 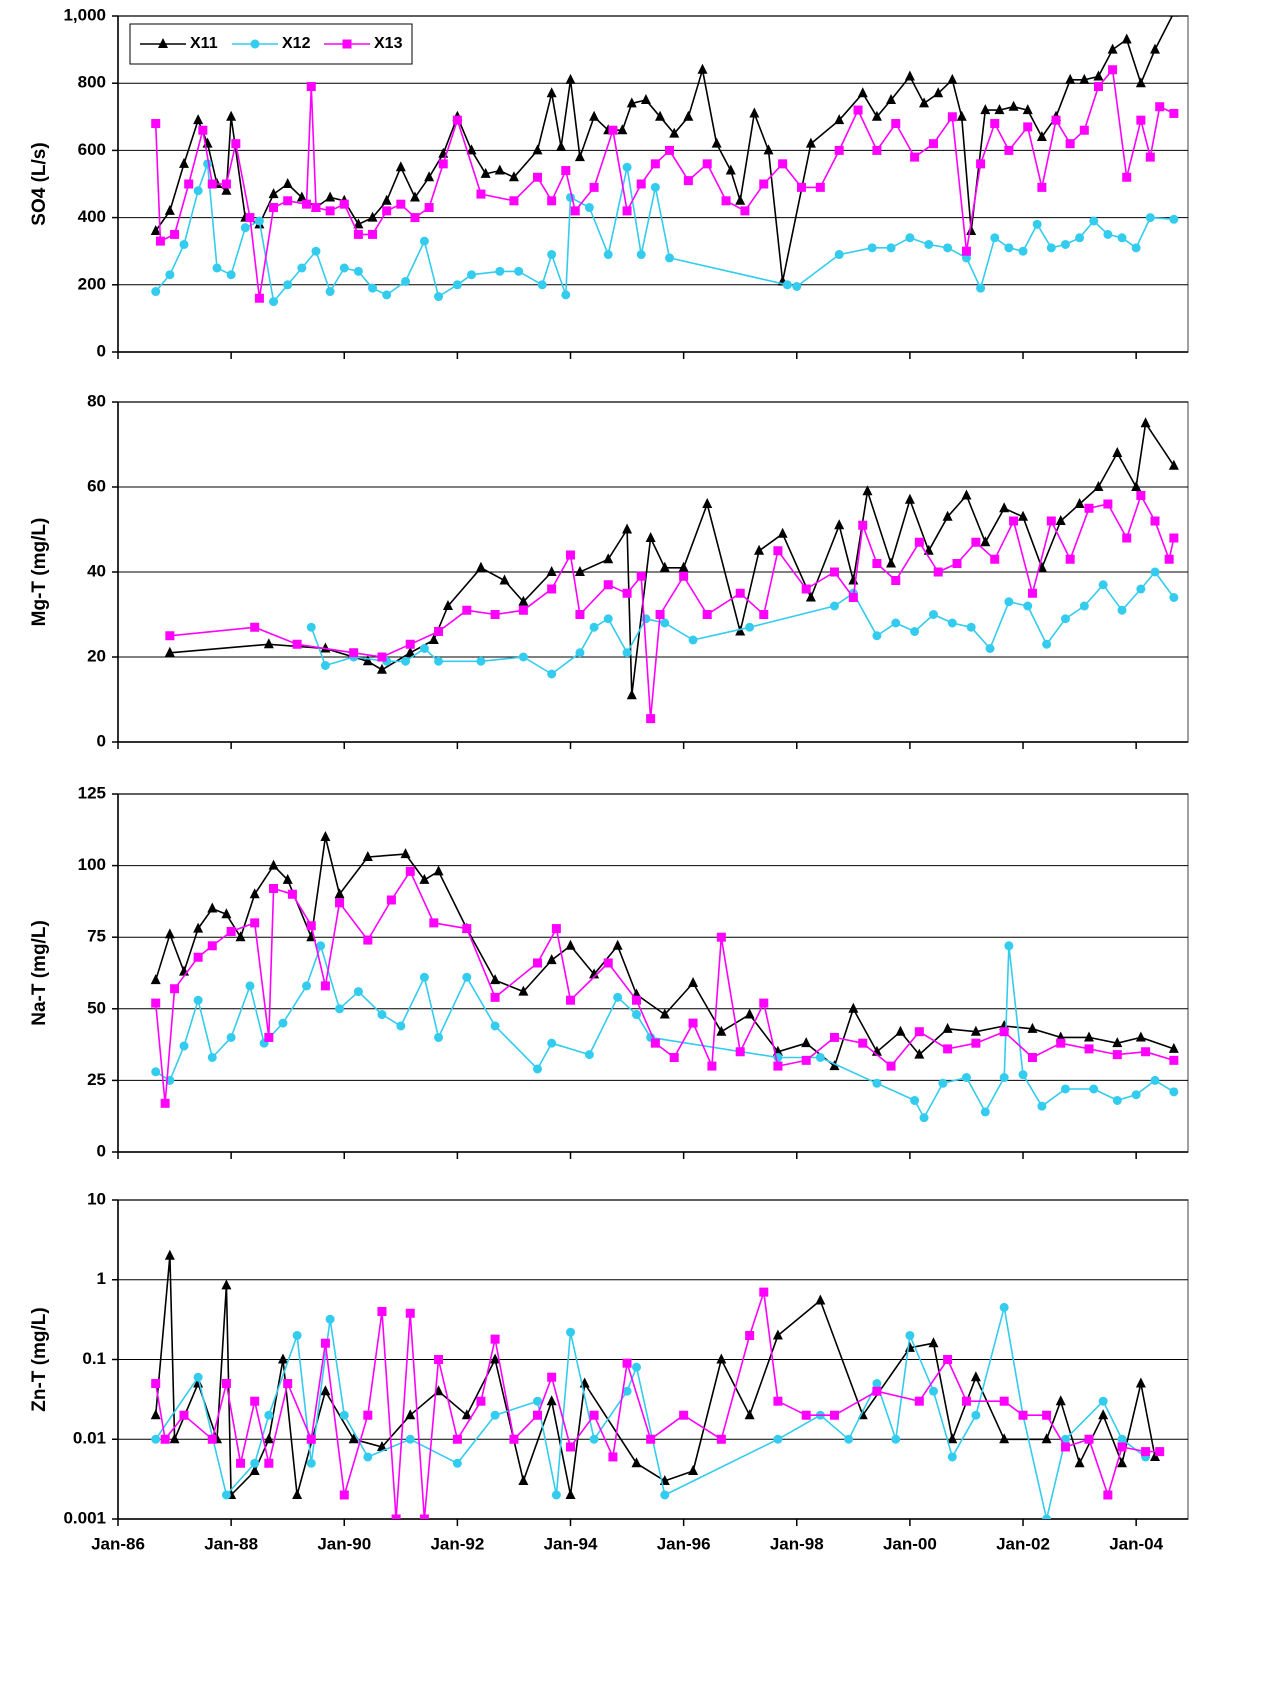 I want to click on y-tick-label: 0.01, so click(x=89, y=1438).